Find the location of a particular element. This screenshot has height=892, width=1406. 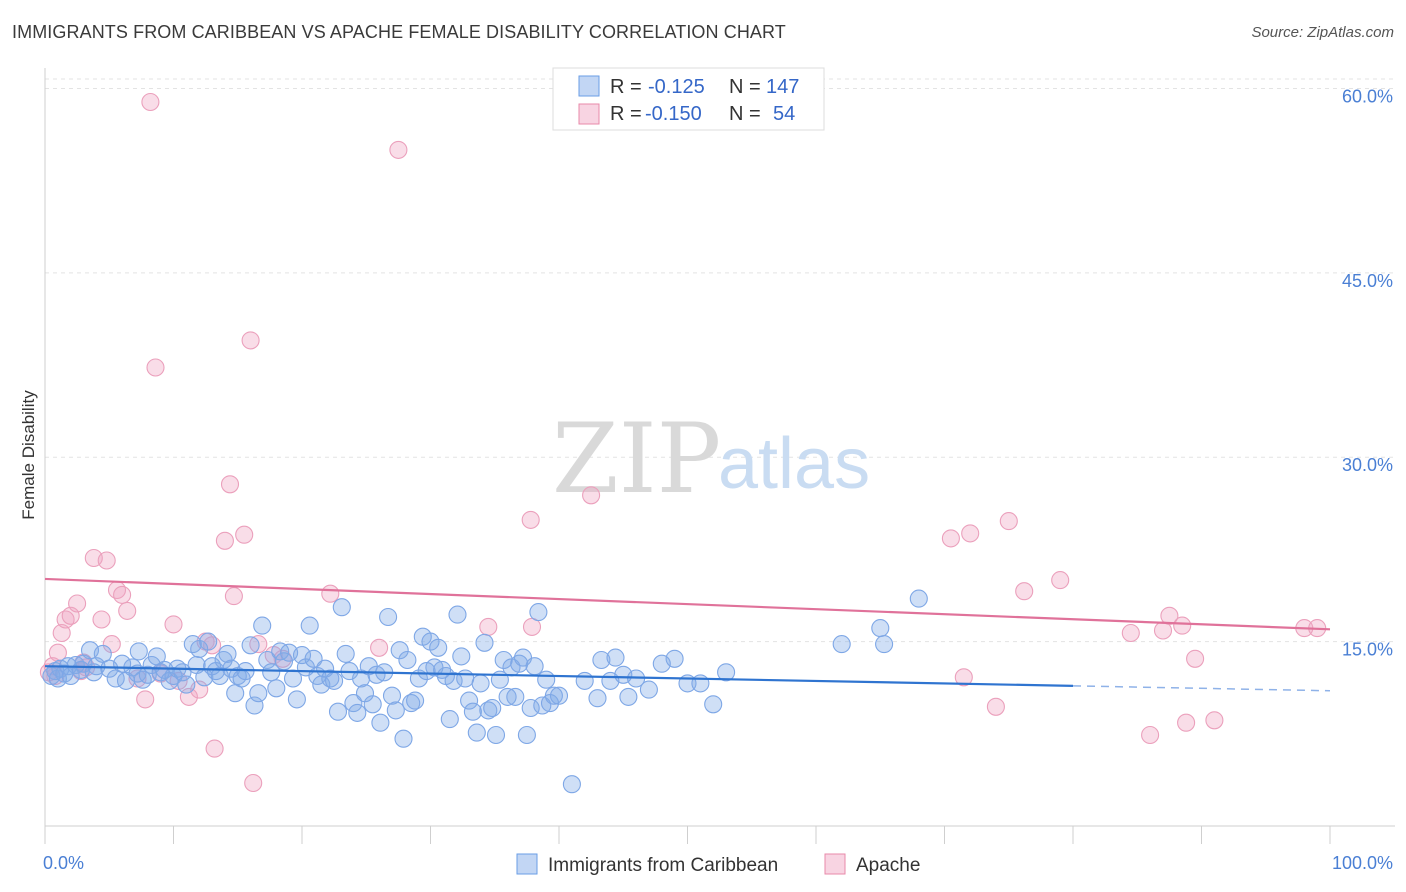

legend-r-label-2: R = is located at coordinates (626, 114).